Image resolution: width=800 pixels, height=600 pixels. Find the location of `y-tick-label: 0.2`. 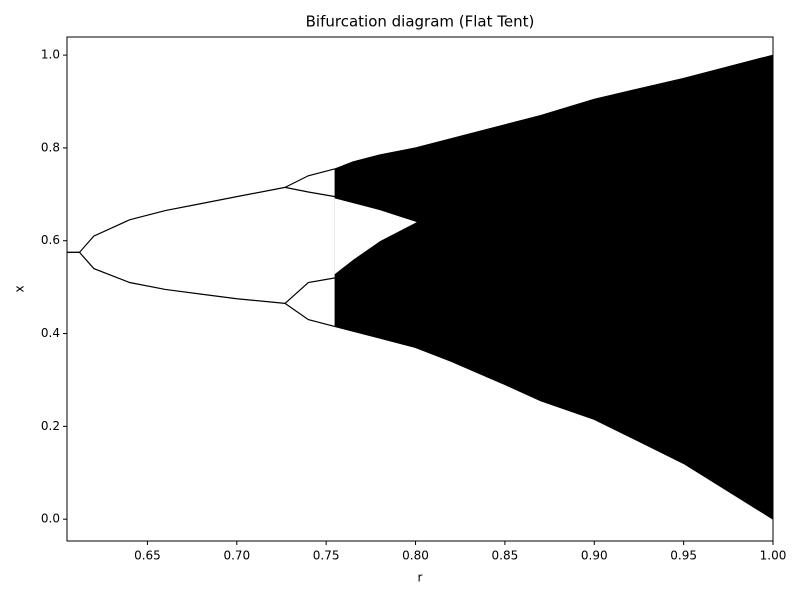

y-tick-label: 0.2 is located at coordinates (50, 426).